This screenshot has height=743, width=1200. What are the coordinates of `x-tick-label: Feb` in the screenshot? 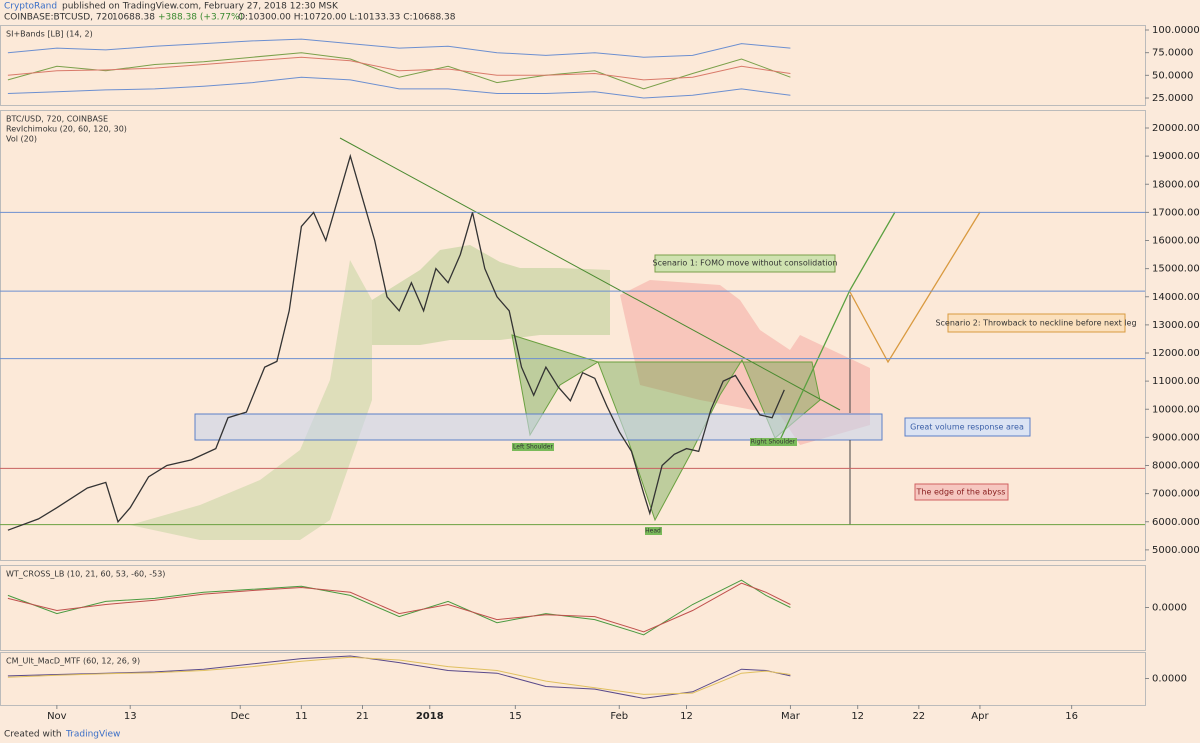 It's located at (619, 716).